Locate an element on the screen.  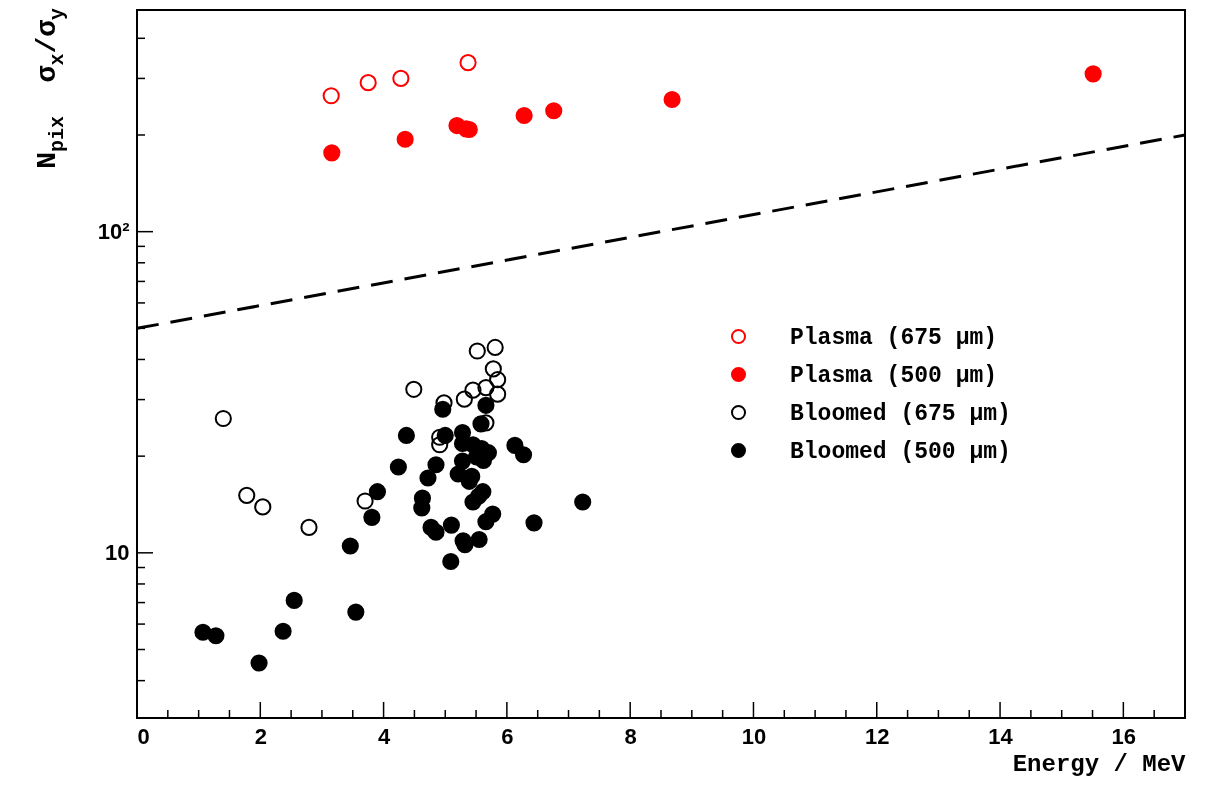
x-tick-label: 14 is located at coordinates (1001, 736).